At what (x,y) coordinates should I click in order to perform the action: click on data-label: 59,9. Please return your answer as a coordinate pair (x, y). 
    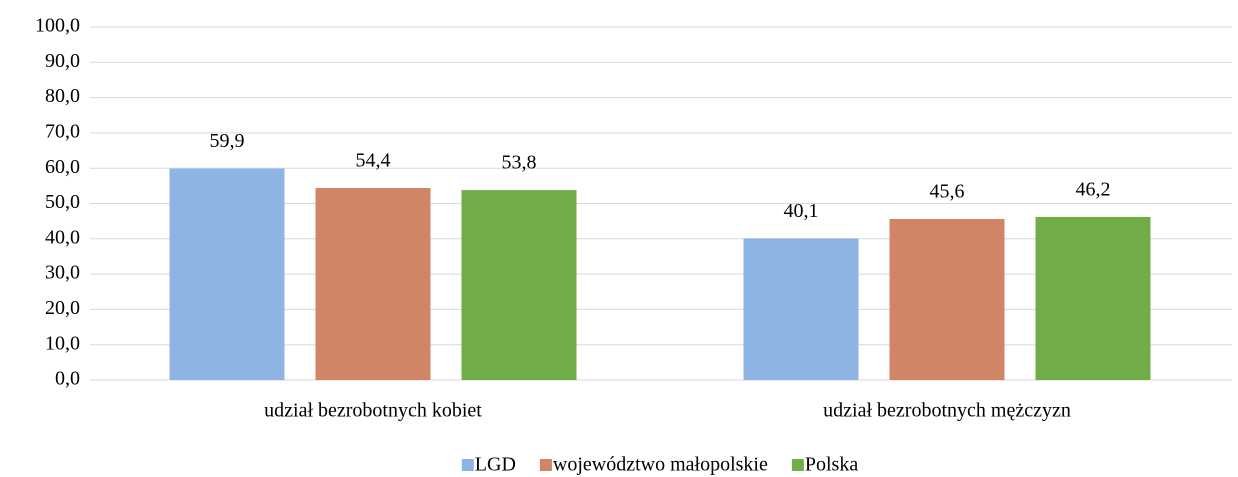
    Looking at the image, I should click on (227, 141).